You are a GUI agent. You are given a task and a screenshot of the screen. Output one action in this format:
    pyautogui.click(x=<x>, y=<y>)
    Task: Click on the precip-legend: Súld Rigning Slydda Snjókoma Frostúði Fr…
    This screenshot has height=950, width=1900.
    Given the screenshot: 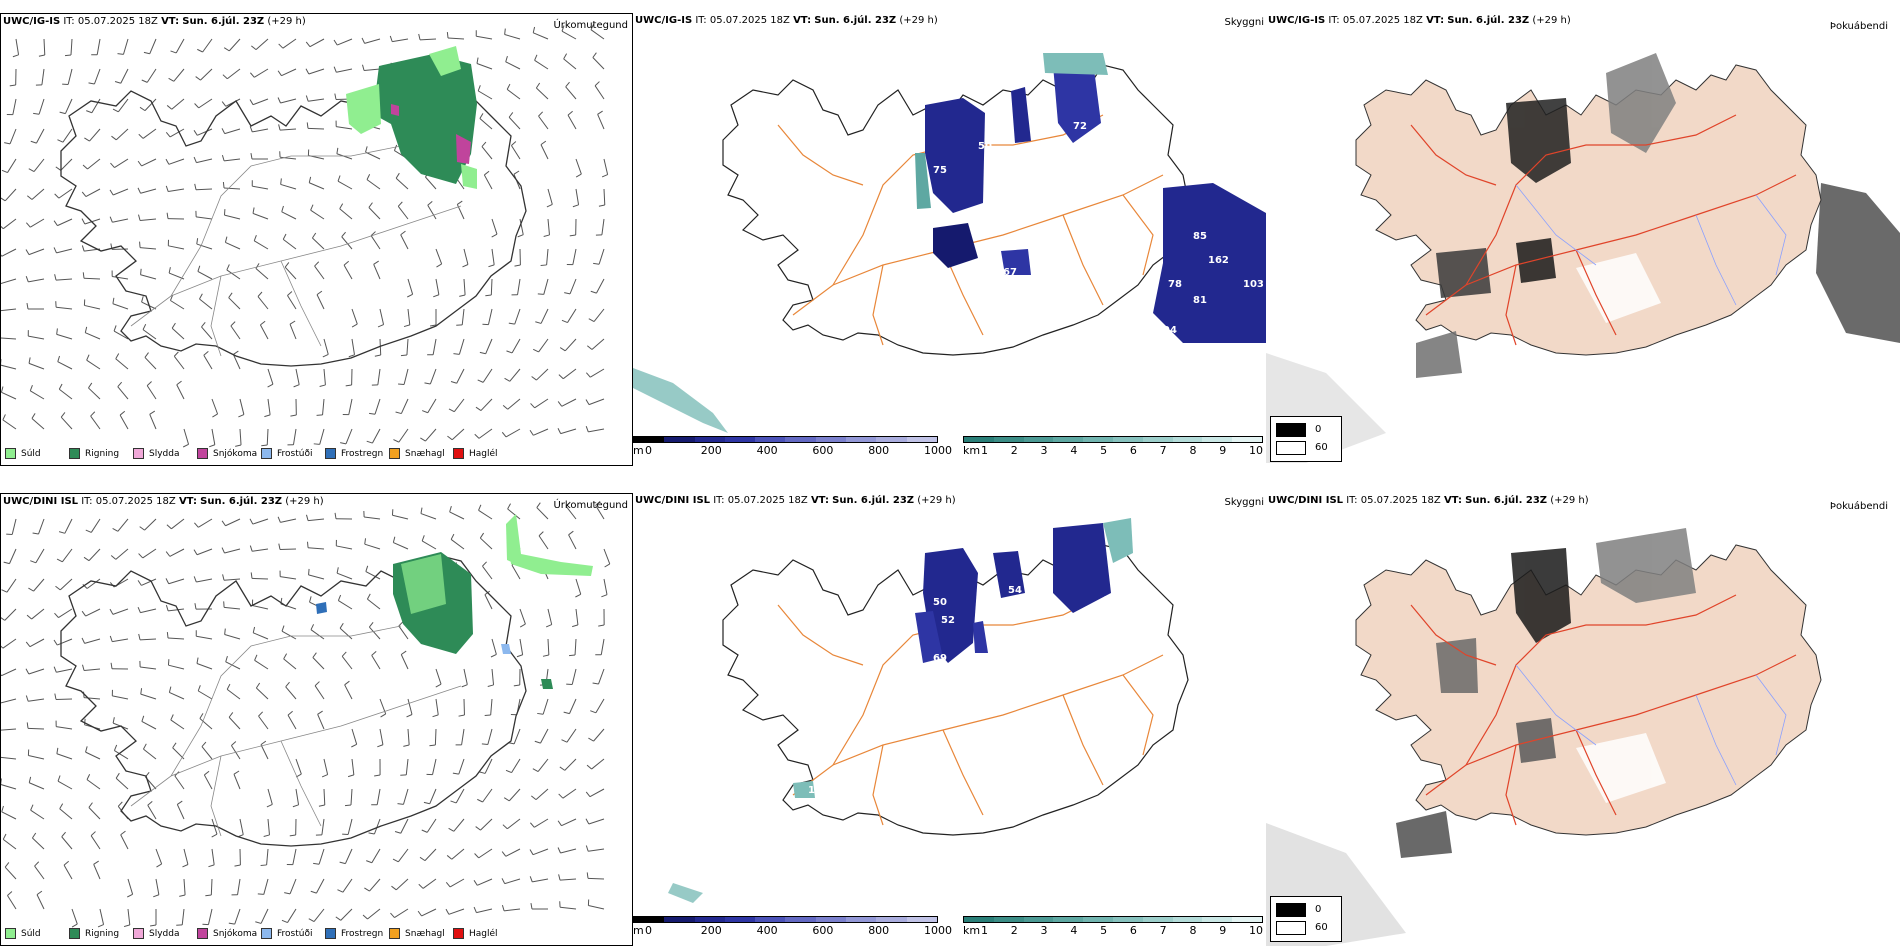 What is the action you would take?
    pyautogui.click(x=261, y=933)
    